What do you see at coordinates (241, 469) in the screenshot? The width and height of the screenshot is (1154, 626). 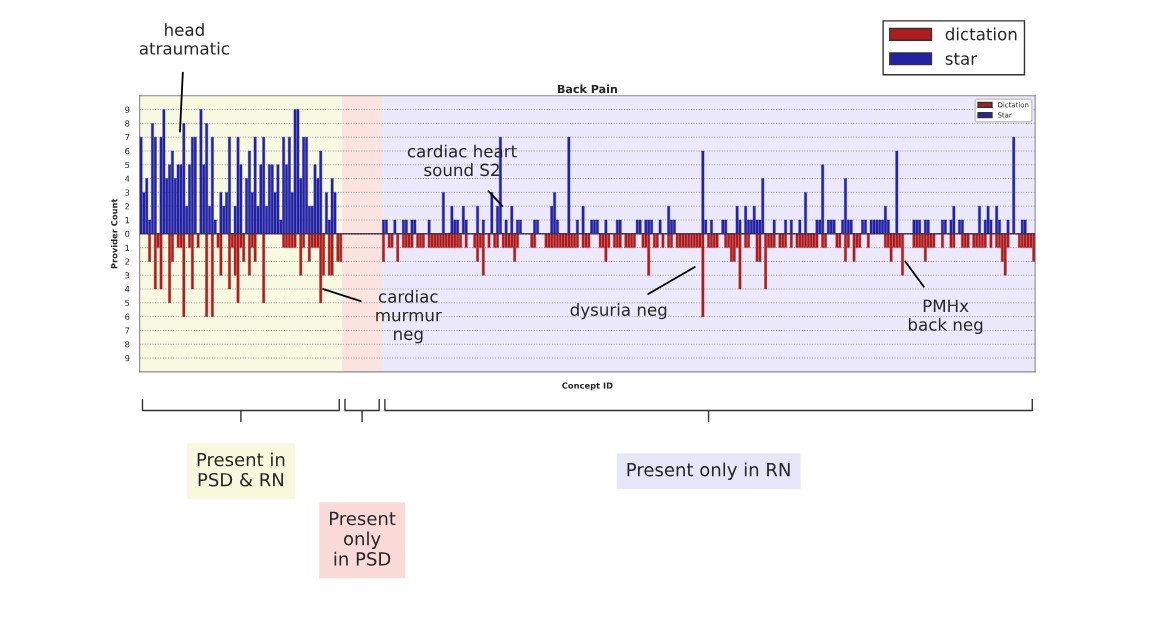 I see `text: Present in PSD & RN` at bounding box center [241, 469].